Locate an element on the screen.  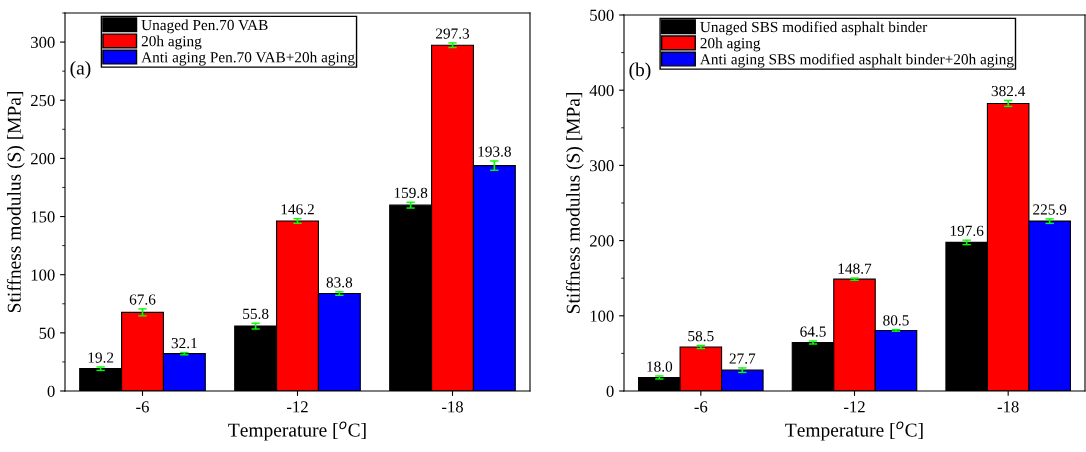
data-label: 18.0 is located at coordinates (660, 366).